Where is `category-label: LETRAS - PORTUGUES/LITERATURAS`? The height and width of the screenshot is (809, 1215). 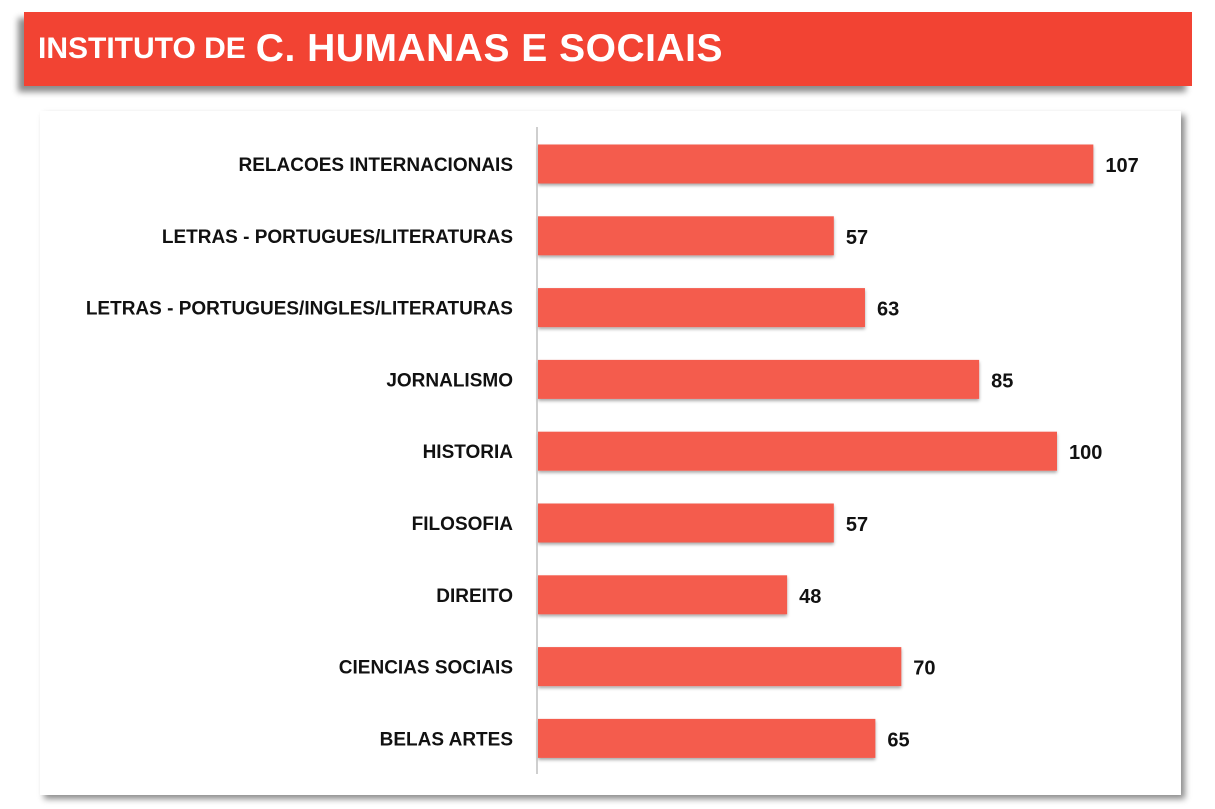 category-label: LETRAS - PORTUGUES/LITERATURAS is located at coordinates (337, 237).